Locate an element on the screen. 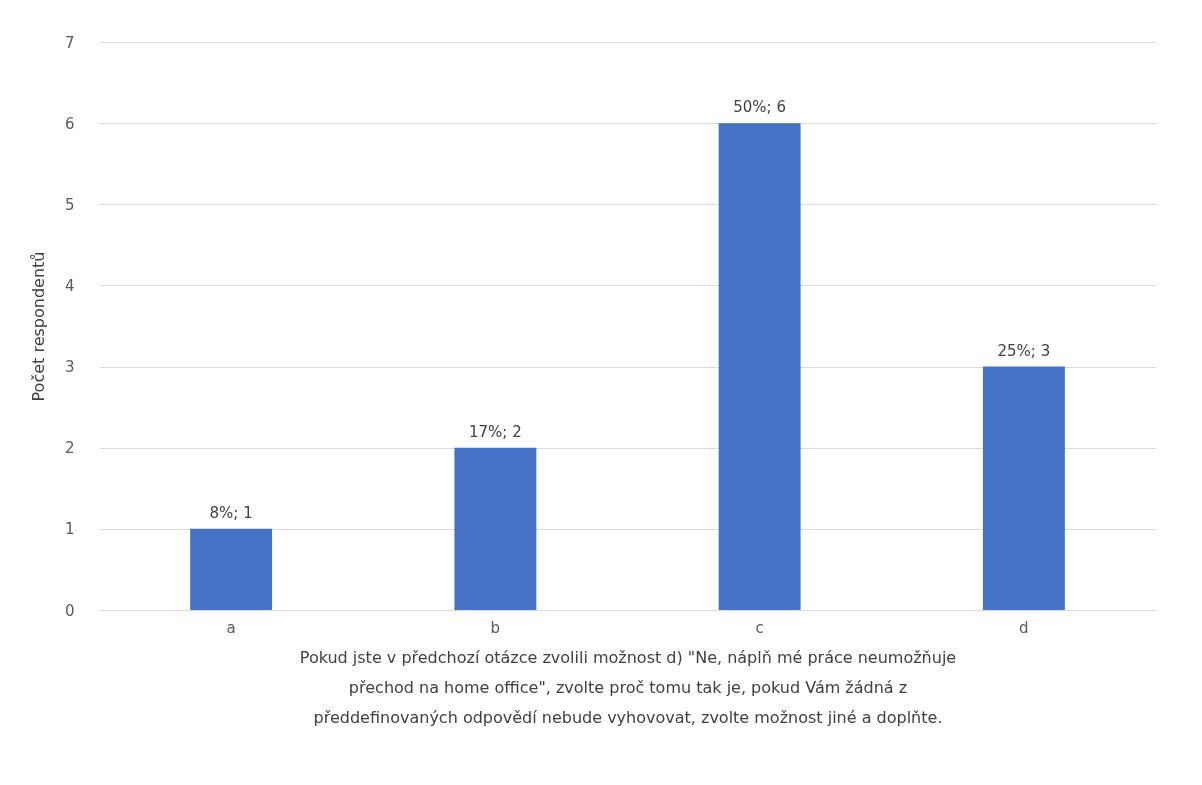  data-label: 50%; 6 is located at coordinates (759, 107).